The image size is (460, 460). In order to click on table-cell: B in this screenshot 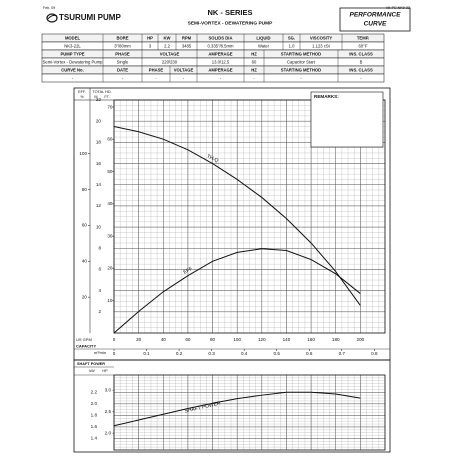, I will do `click(361, 61)`.